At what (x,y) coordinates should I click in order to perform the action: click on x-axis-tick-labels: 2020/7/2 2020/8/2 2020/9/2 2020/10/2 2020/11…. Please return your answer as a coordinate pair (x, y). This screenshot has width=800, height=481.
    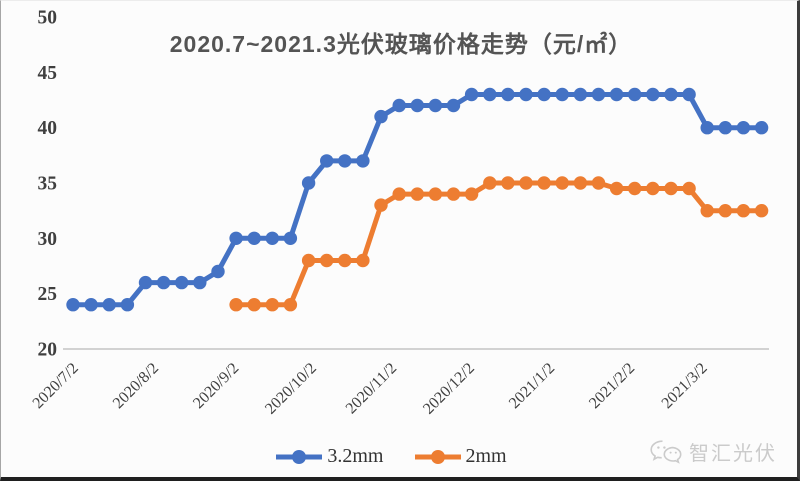
    Looking at the image, I should click on (370, 389).